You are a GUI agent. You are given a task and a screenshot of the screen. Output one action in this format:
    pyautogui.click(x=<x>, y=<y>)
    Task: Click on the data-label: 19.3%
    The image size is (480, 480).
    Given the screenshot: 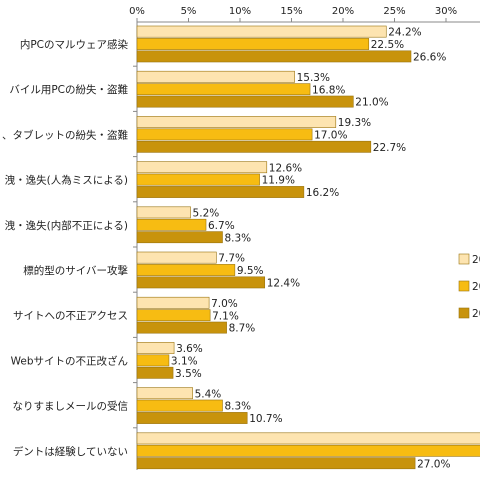 What is the action you would take?
    pyautogui.click(x=354, y=123)
    